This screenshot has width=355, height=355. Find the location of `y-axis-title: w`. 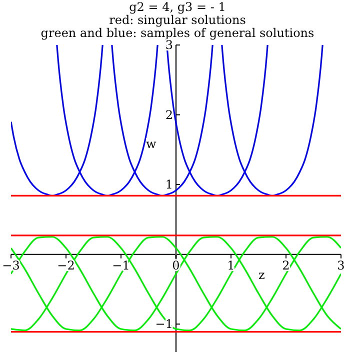

y-axis-title: w is located at coordinates (151, 144).